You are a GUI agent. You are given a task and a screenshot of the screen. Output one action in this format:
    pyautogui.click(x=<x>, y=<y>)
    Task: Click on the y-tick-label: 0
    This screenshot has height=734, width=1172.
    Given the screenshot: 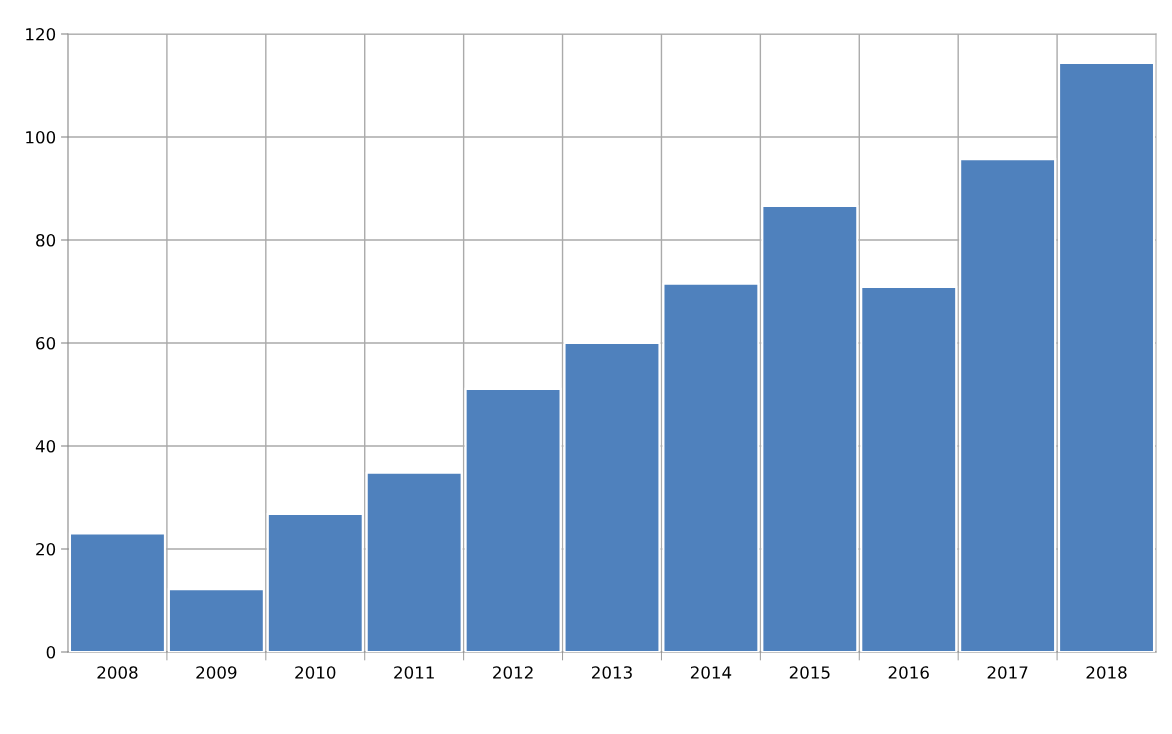 What is the action you would take?
    pyautogui.click(x=51, y=652)
    